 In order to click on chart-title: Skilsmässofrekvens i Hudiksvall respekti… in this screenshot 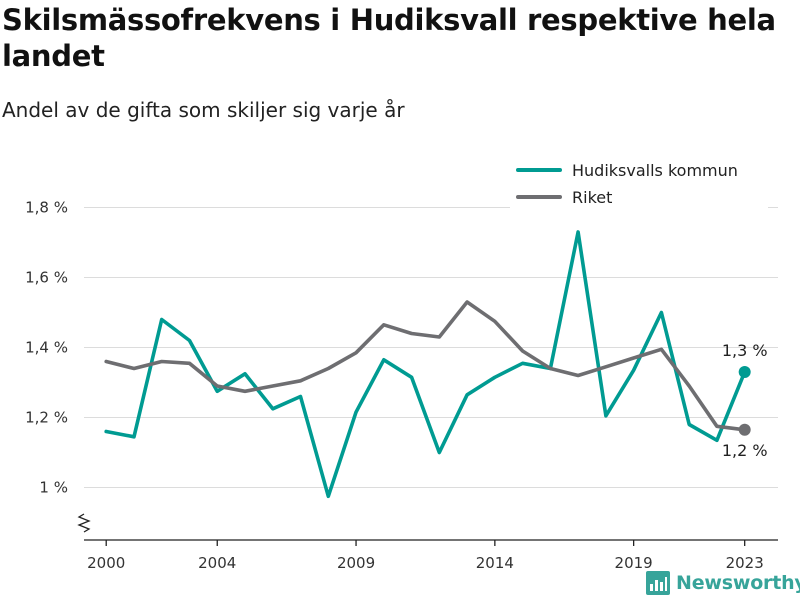, I will do `click(389, 38)`.